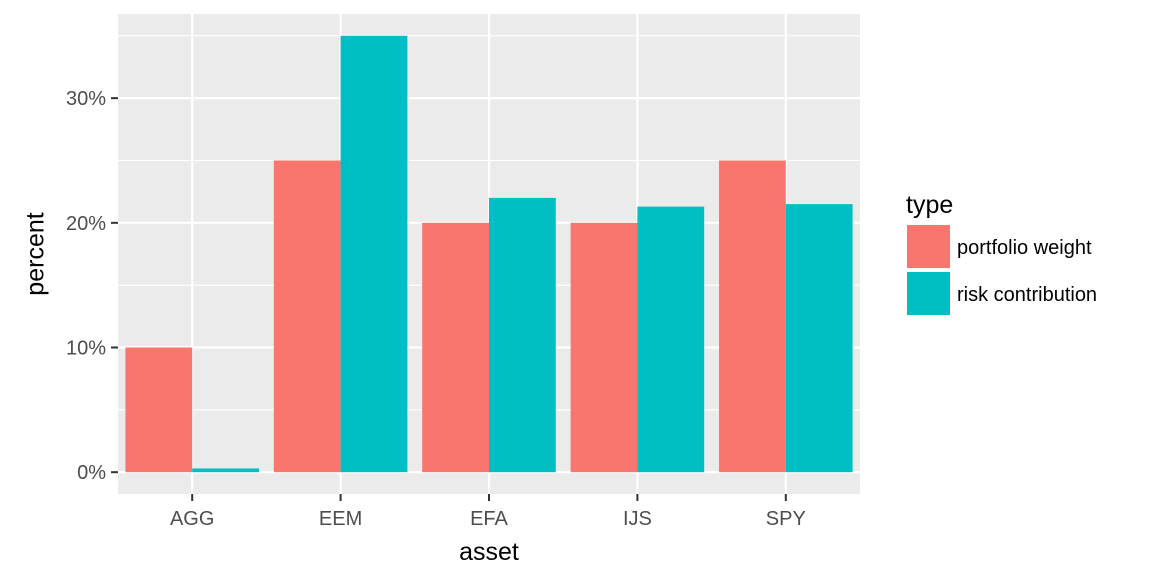  Describe the element at coordinates (86, 349) in the screenshot. I see `y-tick-label: 10%` at that location.